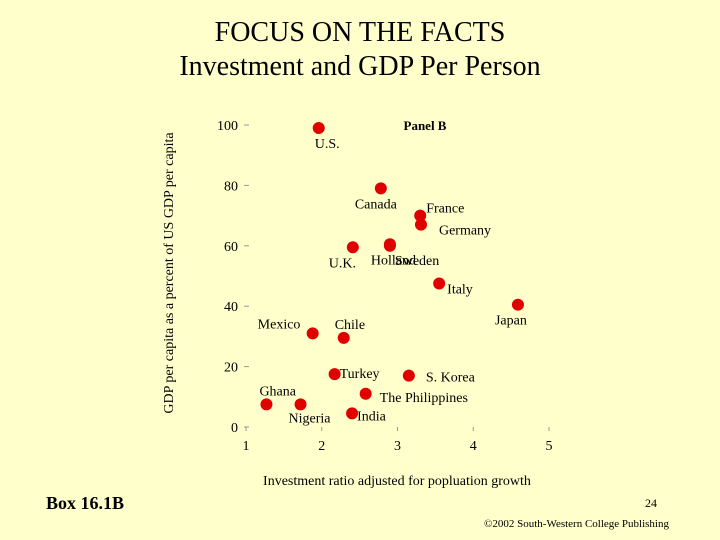 The height and width of the screenshot is (540, 720). What do you see at coordinates (277, 391) in the screenshot?
I see `point-label: Ghana` at bounding box center [277, 391].